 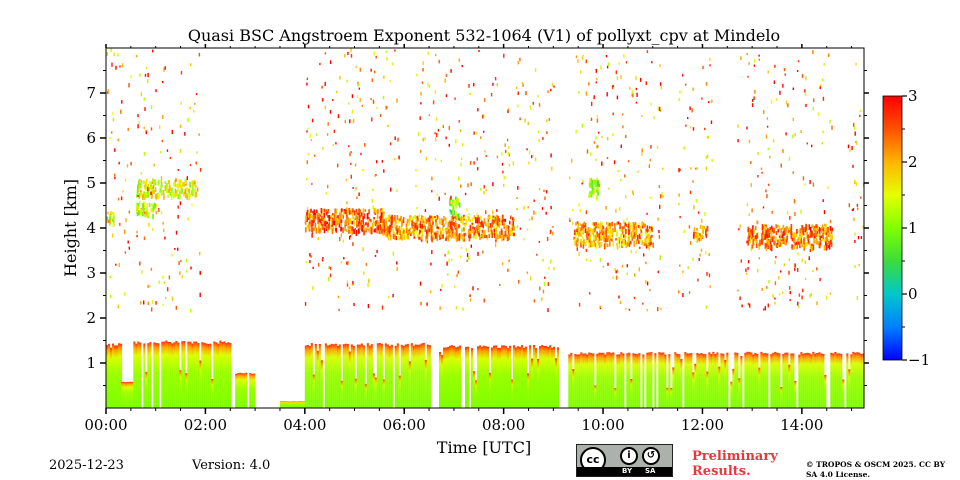 What do you see at coordinates (624, 460) in the screenshot?
I see `cc-license-badge: cc i ↺ BY SA` at bounding box center [624, 460].